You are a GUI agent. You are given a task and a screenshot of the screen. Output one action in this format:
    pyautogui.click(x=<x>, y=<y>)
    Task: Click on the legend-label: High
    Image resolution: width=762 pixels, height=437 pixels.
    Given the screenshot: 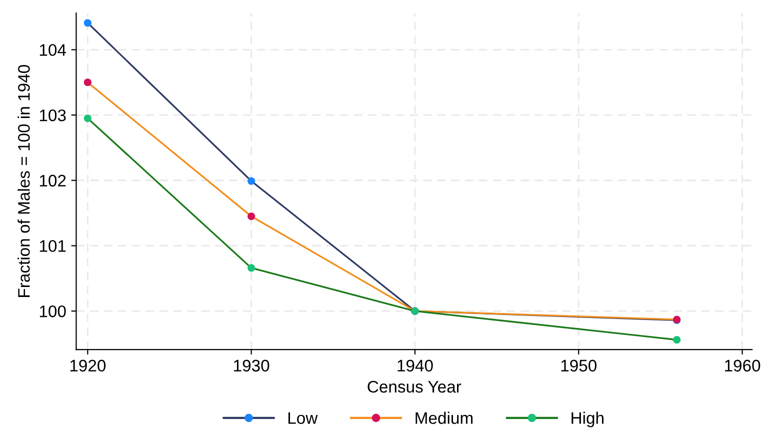 What is the action you would take?
    pyautogui.click(x=588, y=420)
    